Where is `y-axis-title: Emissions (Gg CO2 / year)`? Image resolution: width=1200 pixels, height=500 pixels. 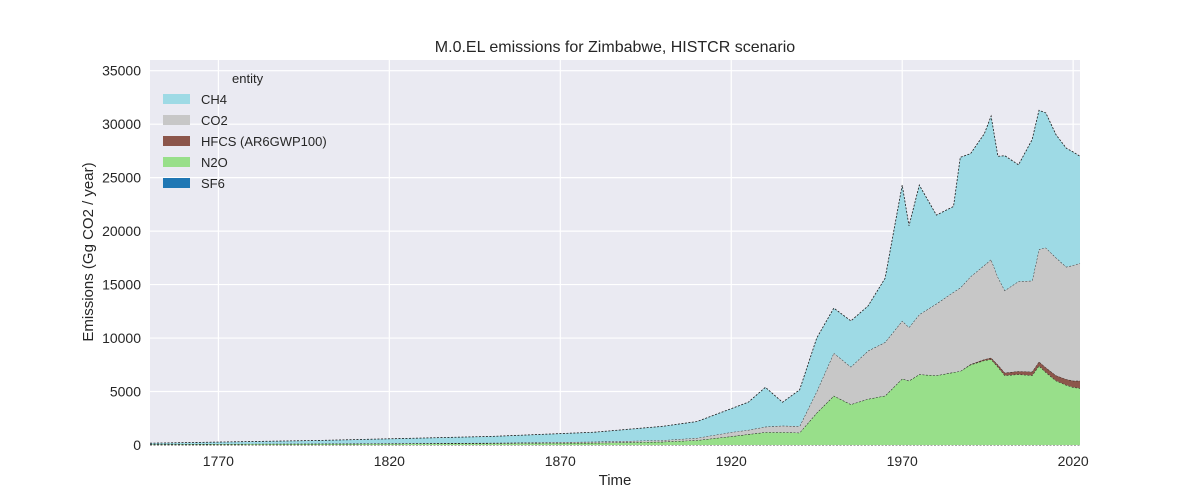
y-axis-title: Emissions (Gg CO2 / year) is located at coordinates (88, 251).